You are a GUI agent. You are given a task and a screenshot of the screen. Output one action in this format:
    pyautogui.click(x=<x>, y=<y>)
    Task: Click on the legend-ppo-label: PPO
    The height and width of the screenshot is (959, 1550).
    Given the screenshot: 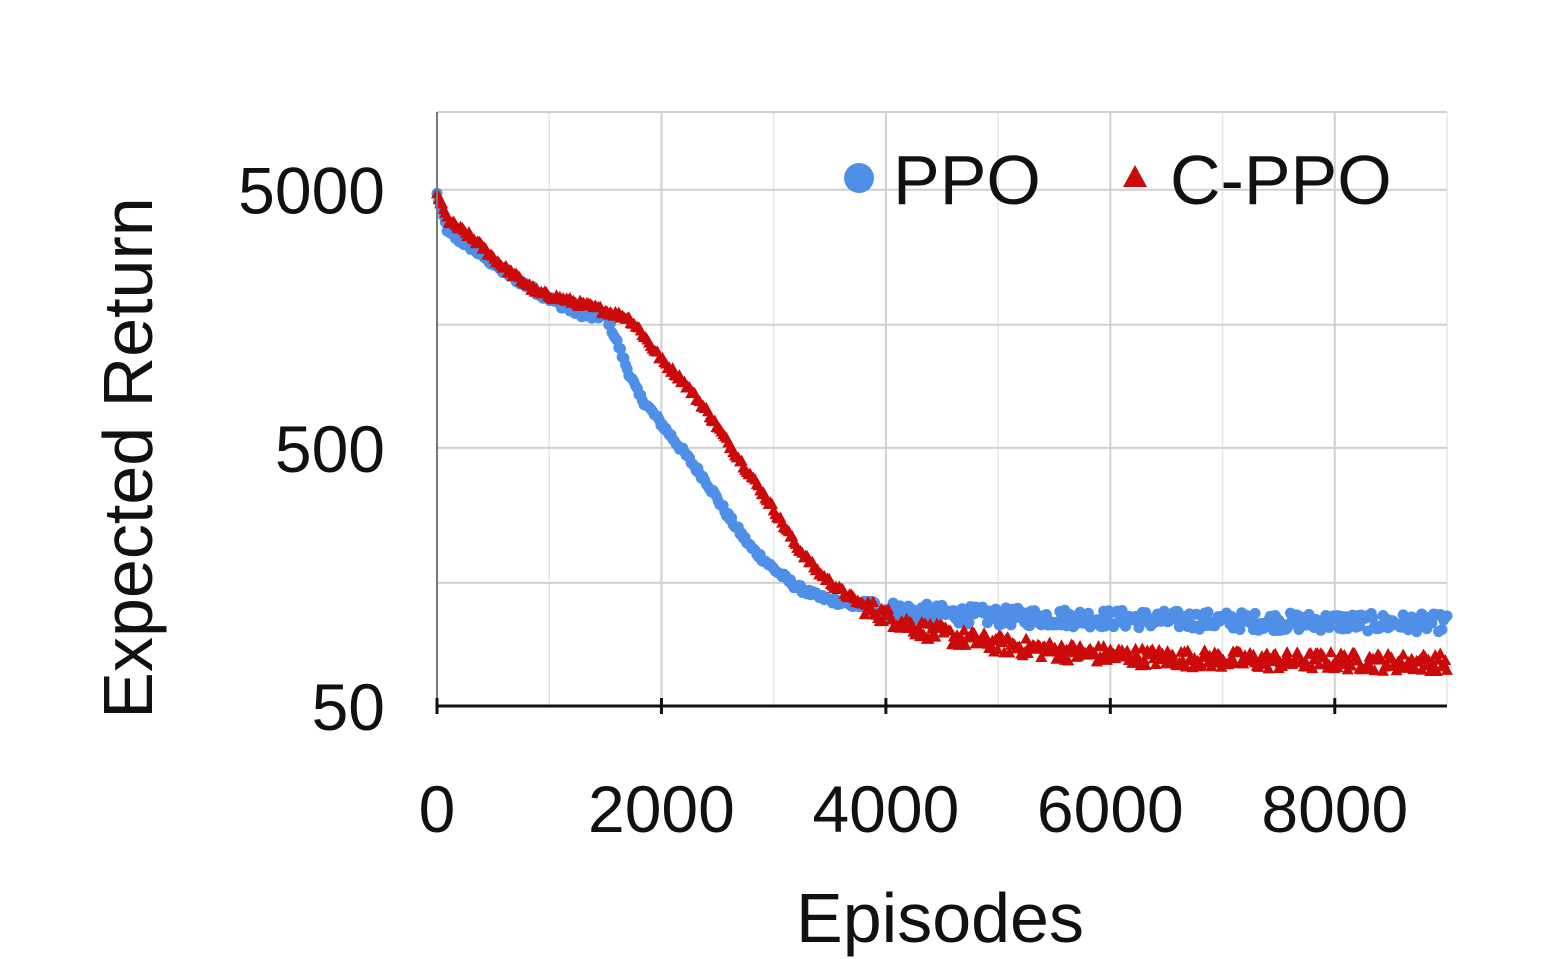 What is the action you would take?
    pyautogui.click(x=967, y=180)
    